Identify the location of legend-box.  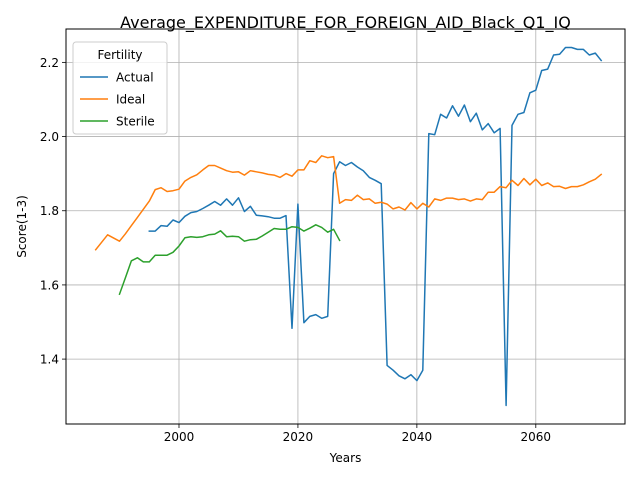
(120, 88).